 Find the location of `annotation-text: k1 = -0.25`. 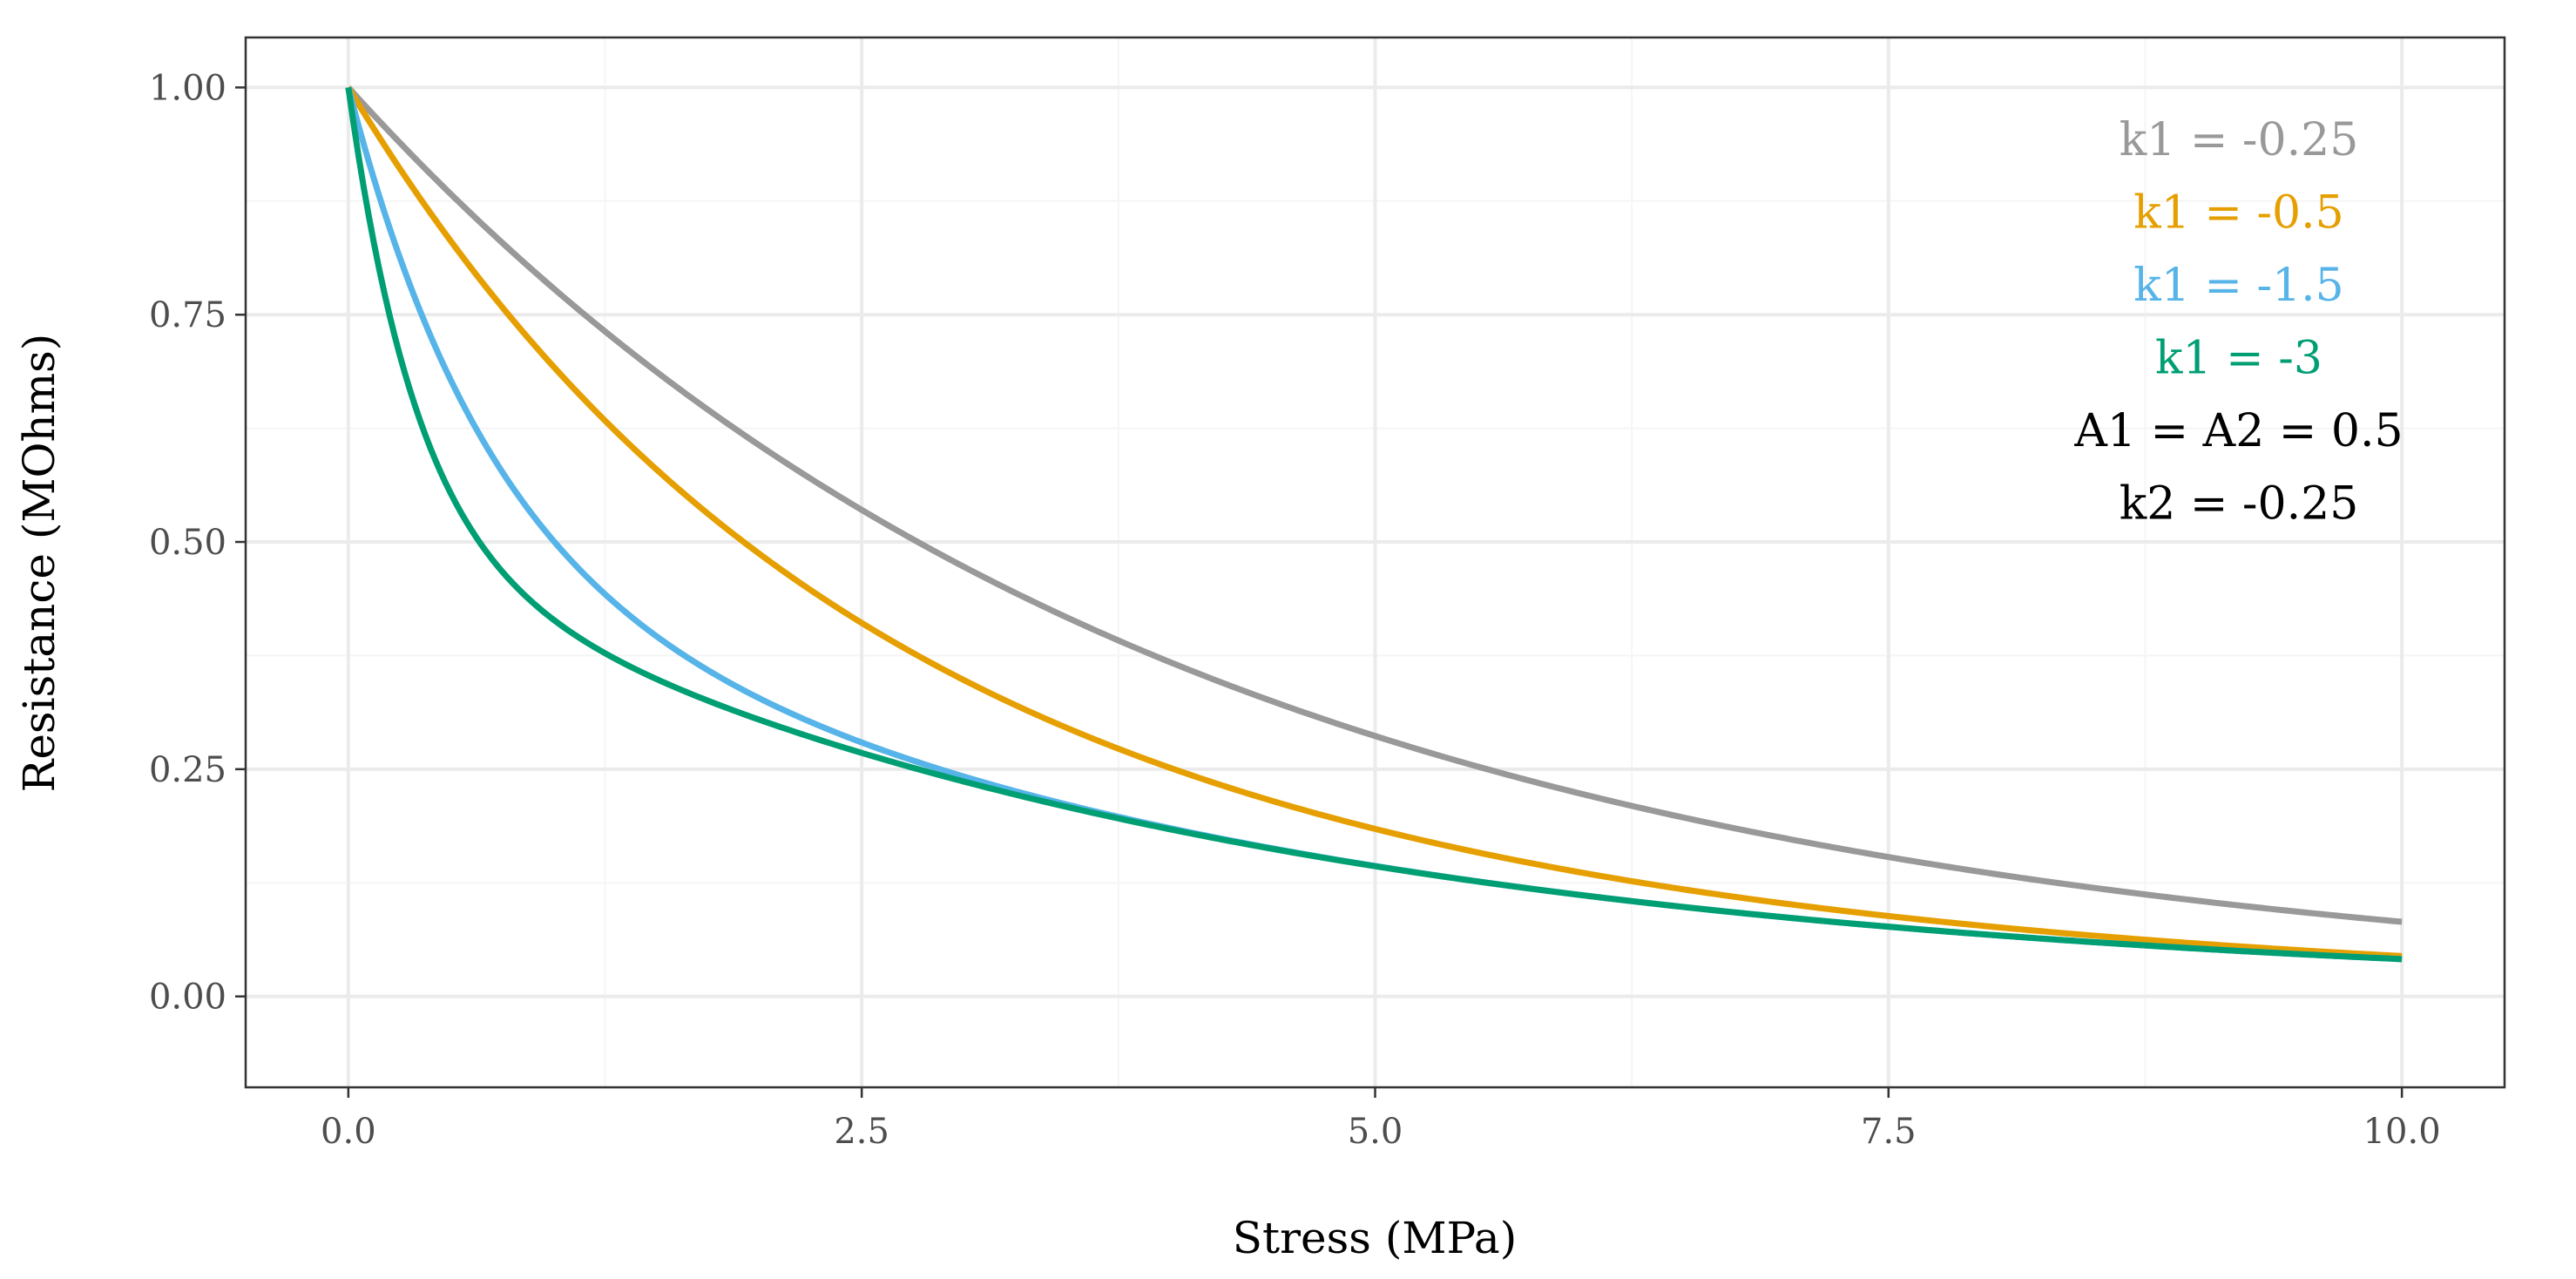

annotation-text: k1 = -0.25 is located at coordinates (2239, 140).